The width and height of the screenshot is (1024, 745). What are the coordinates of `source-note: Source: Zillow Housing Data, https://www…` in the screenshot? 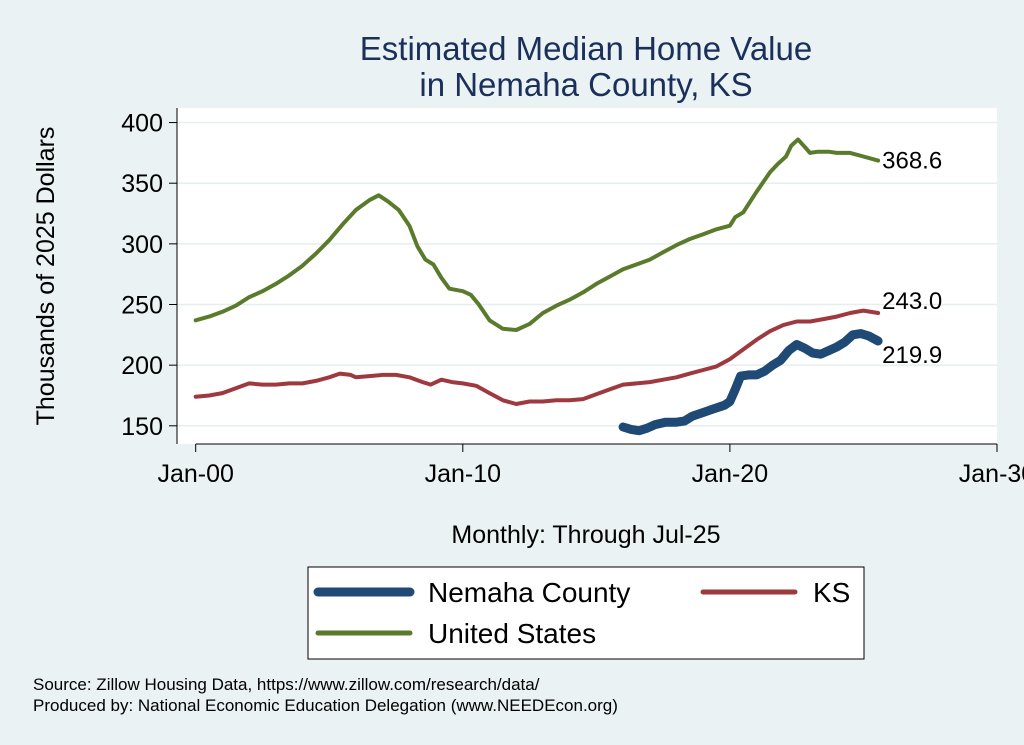 It's located at (286, 684).